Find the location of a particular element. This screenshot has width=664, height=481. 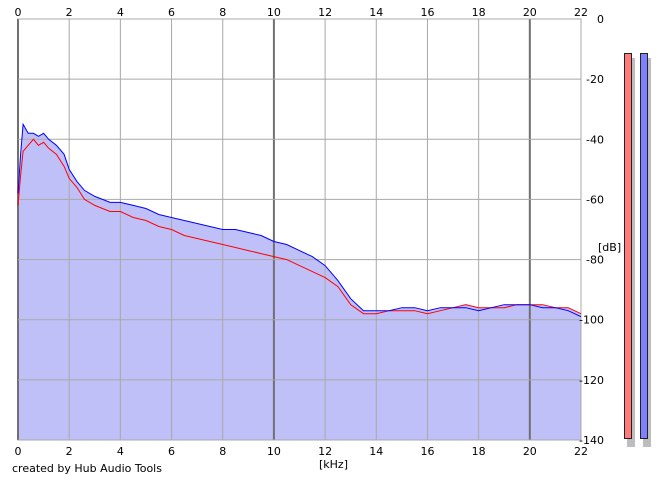

x-tick-label-top: 0 is located at coordinates (18, 12).